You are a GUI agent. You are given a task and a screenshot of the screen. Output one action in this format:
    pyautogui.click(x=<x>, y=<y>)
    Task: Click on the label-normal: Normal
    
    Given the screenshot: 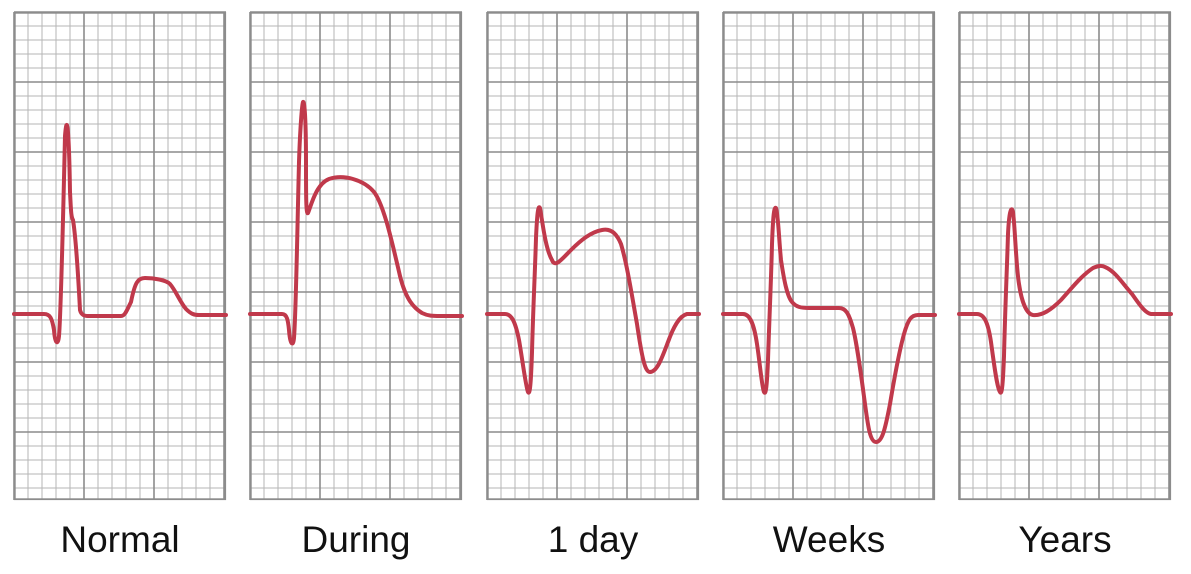 What is the action you would take?
    pyautogui.click(x=120, y=539)
    